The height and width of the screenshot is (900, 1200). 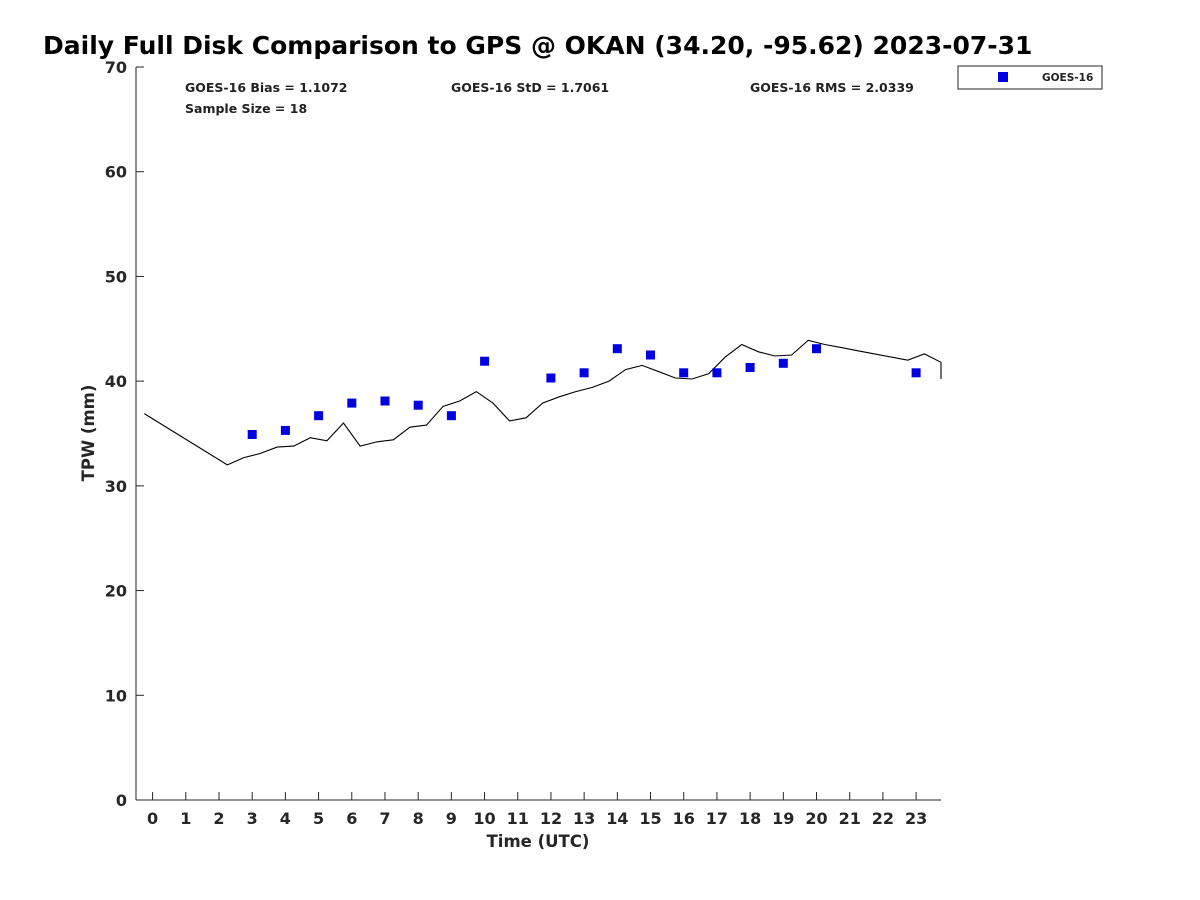 What do you see at coordinates (684, 818) in the screenshot?
I see `x-tick-label: 16` at bounding box center [684, 818].